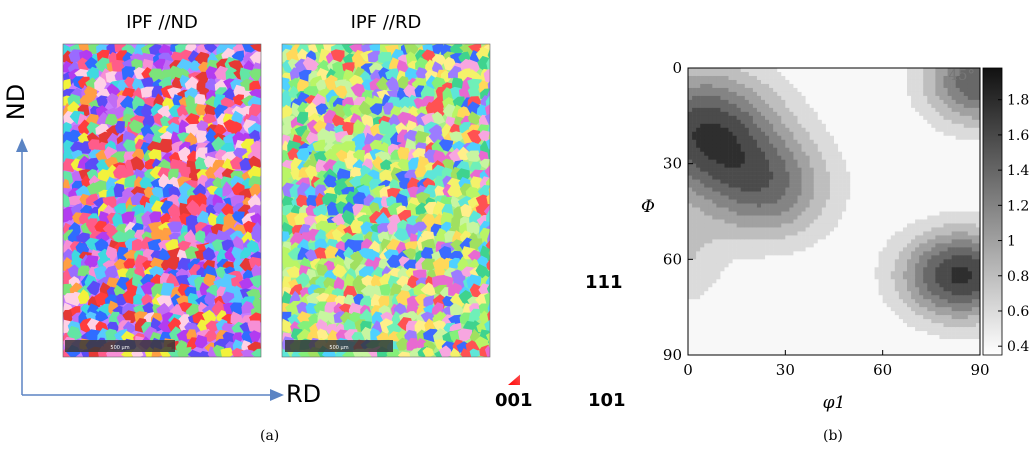 The width and height of the screenshot is (1035, 450). I want to click on nd-axis-label: ND, so click(16, 102).